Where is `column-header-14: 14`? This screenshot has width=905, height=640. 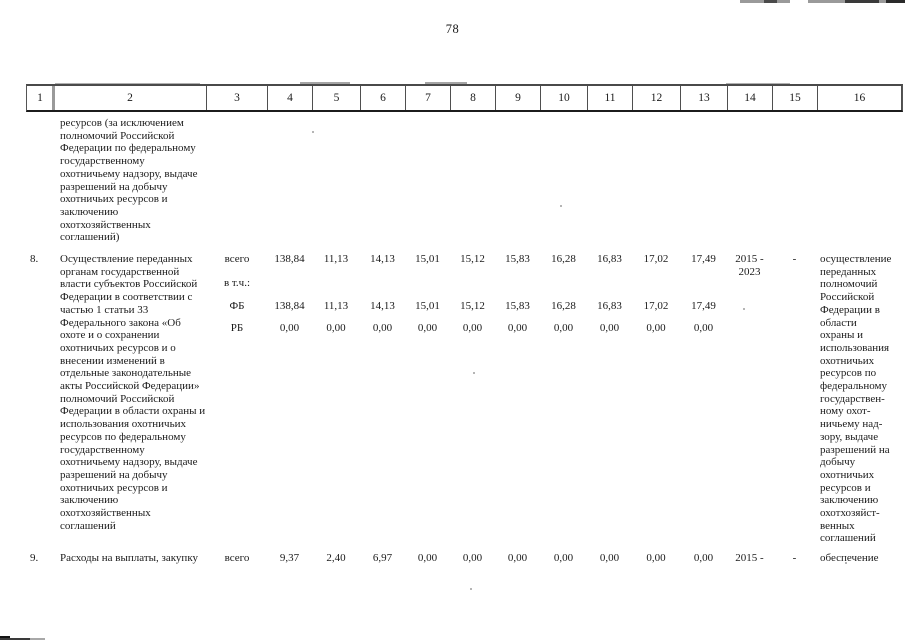 column-header-14: 14 is located at coordinates (750, 98).